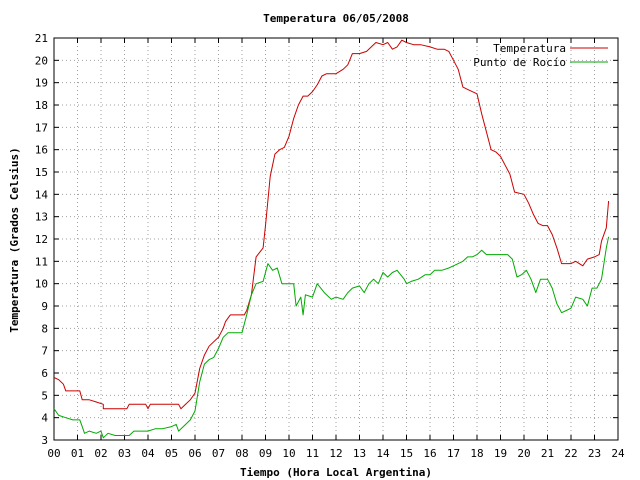 This screenshot has width=640, height=480. Describe the element at coordinates (547, 453) in the screenshot. I see `x-tick-label: 21` at that location.